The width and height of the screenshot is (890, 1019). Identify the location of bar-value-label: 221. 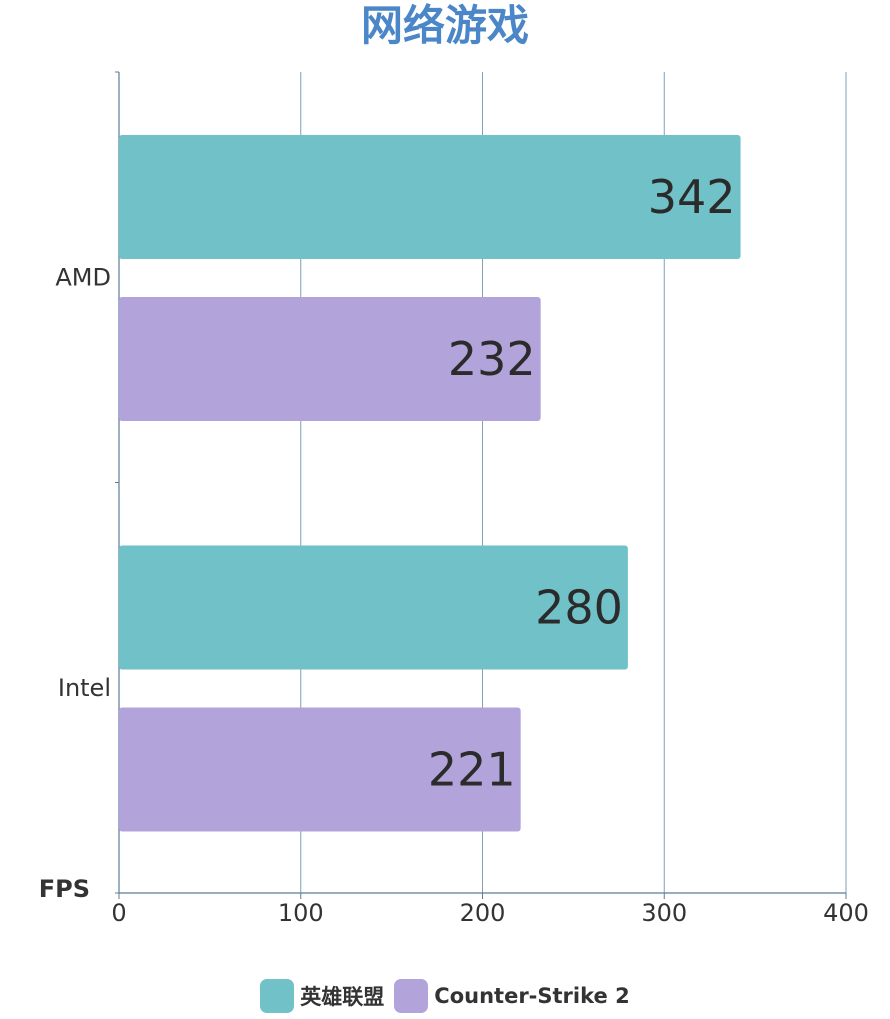
(472, 770).